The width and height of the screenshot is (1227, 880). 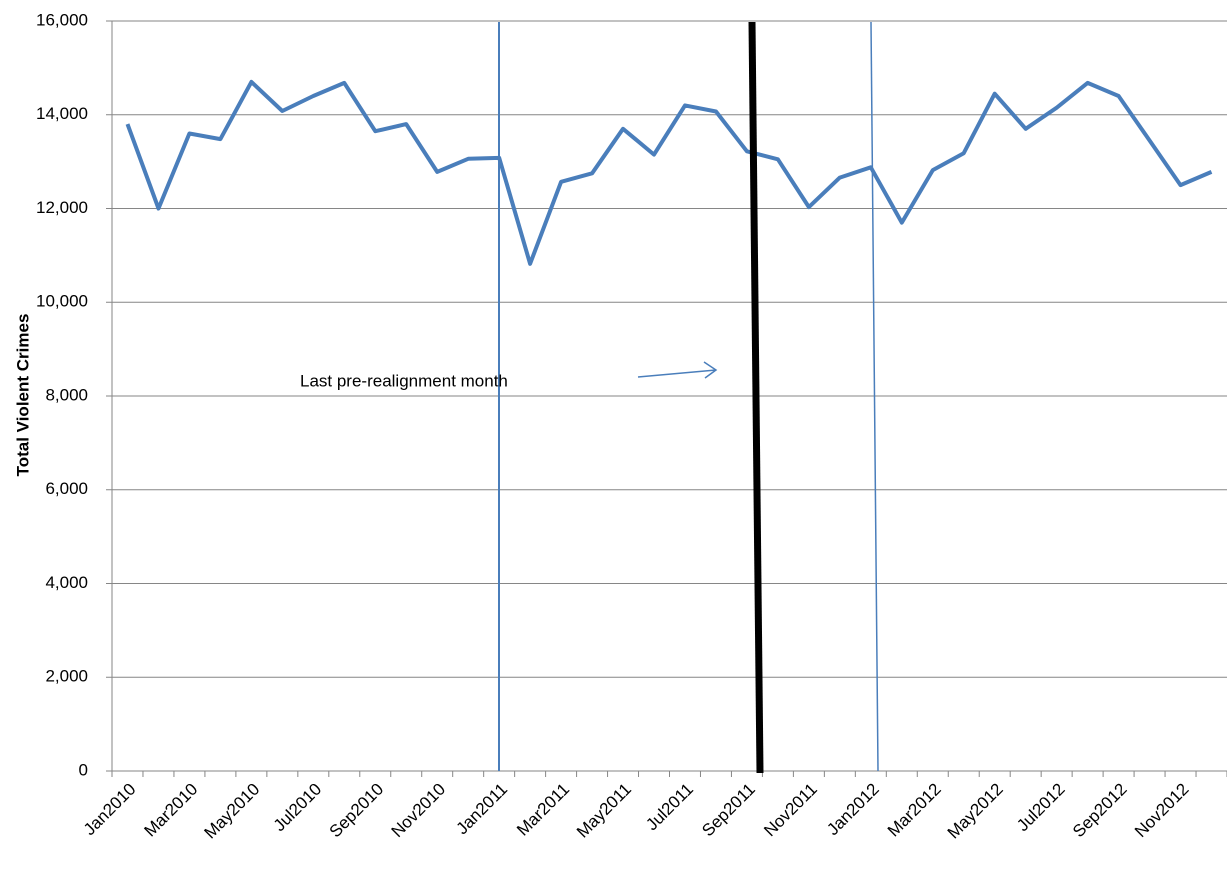 I want to click on annotation-arrowhead, so click(x=710, y=370).